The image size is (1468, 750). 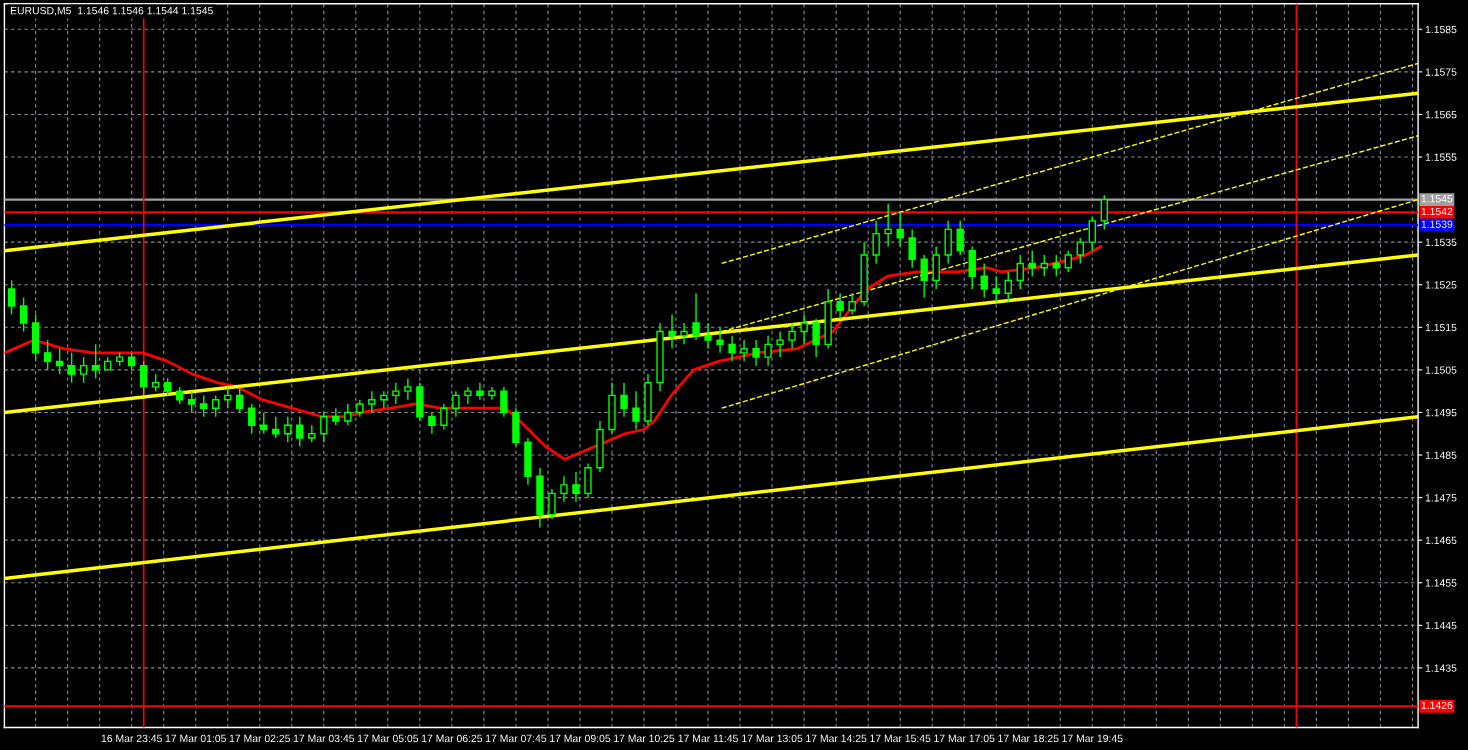 What do you see at coordinates (131, 738) in the screenshot?
I see `x-tick-label: 16 Mar 23:45` at bounding box center [131, 738].